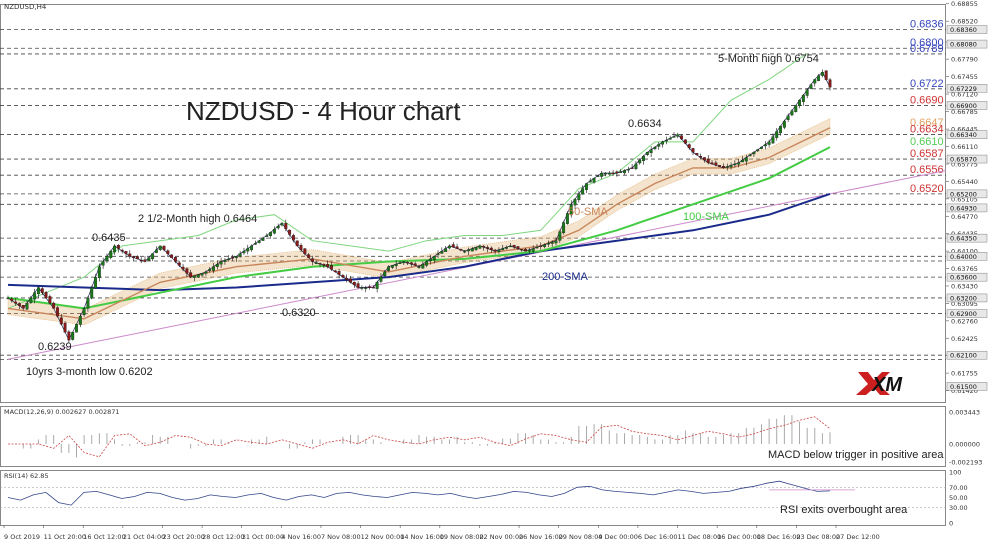 This screenshot has width=999, height=550. Describe the element at coordinates (422, 537) in the screenshot. I see `time-axis-label: 14 Nov 16:00` at that location.